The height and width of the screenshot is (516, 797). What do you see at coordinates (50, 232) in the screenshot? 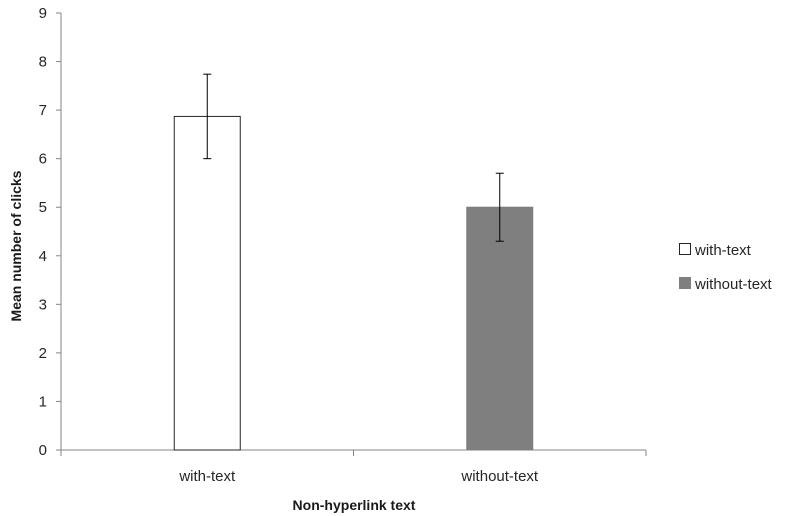
I see `y-axis: 0 1 2 3 4 5 6 7 8 9` at bounding box center [50, 232].